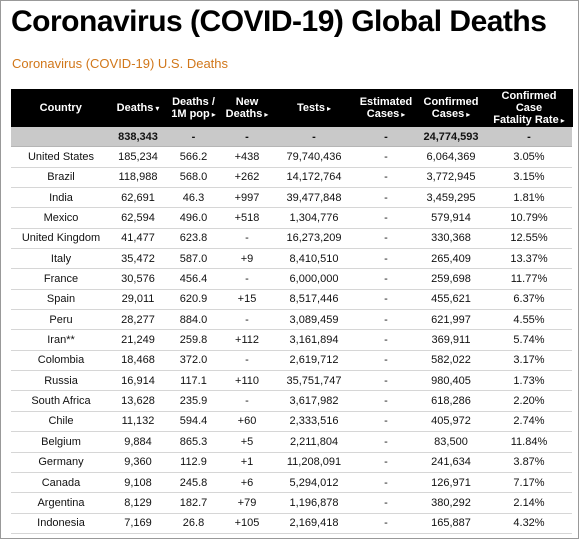 The image size is (579, 539). Describe the element at coordinates (526, 119) in the screenshot. I see `header-cfr-line2: Fatality Rate` at that location.